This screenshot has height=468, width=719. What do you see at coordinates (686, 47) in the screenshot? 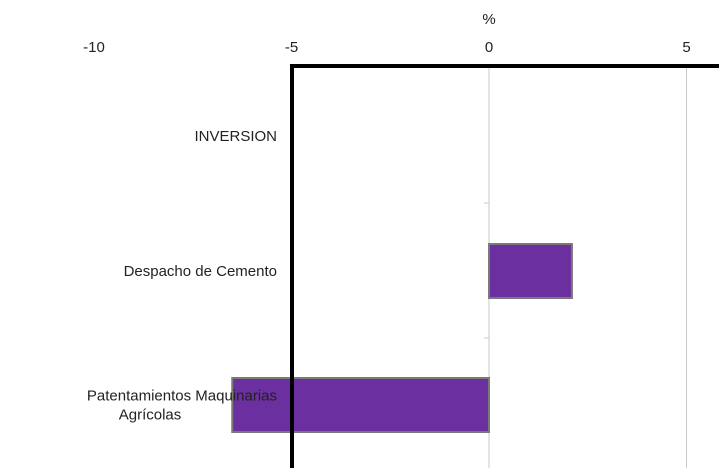
I see `x-tick-label: 5` at bounding box center [686, 47].